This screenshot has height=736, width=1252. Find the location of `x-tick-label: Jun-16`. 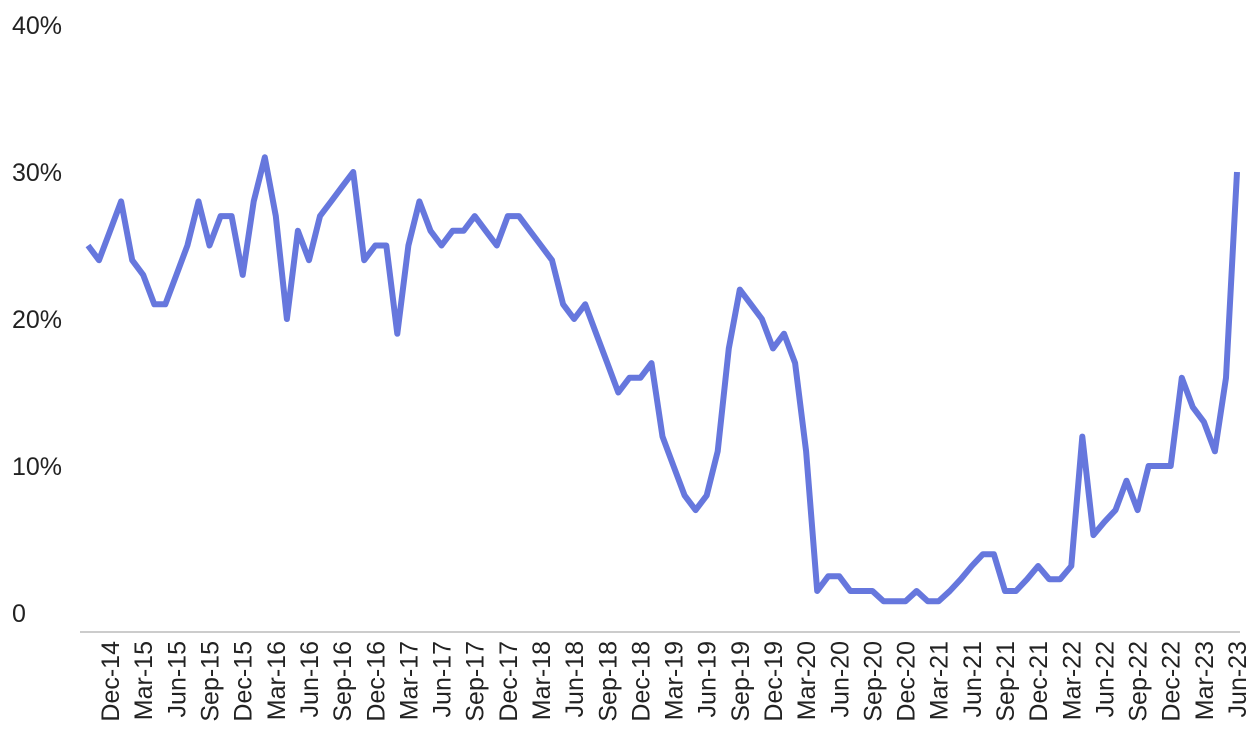

x-tick-label: Jun-16 is located at coordinates (310, 679).